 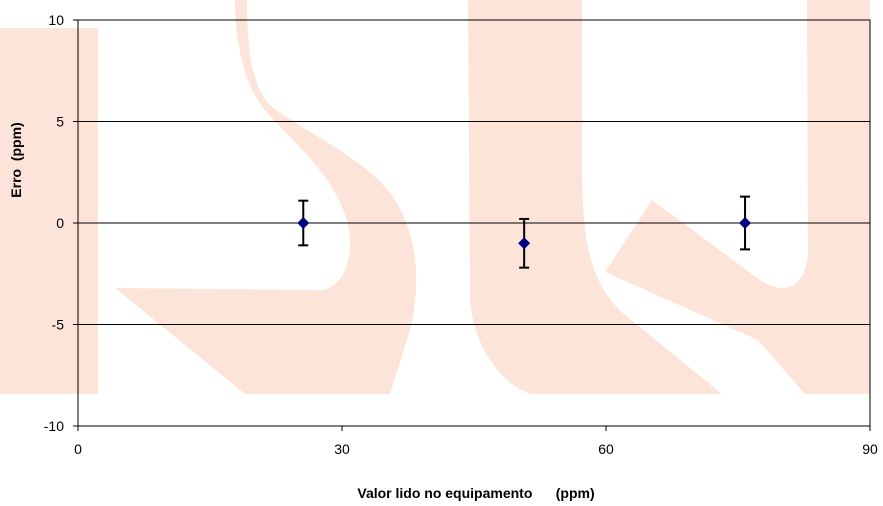 I want to click on x-axis-title: Valor lido no equipamento (ppm), so click(x=475, y=493).